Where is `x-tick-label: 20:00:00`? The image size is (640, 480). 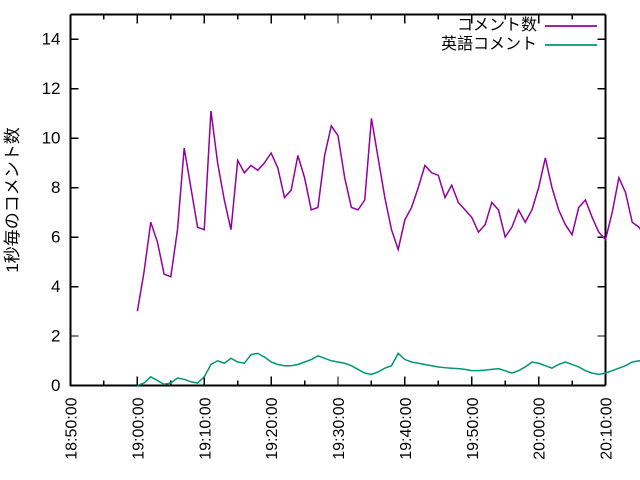
x-tick-label: 20:00:00 is located at coordinates (540, 428).